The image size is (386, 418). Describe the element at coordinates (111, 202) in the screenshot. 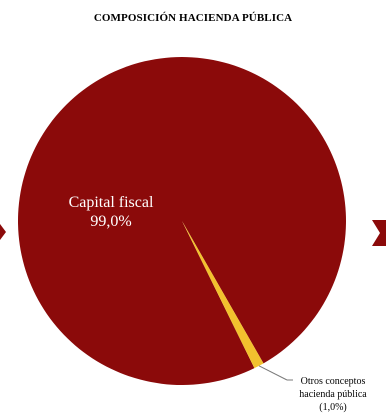

I see `slice-label-capital-fiscal: Capital fiscal` at that location.